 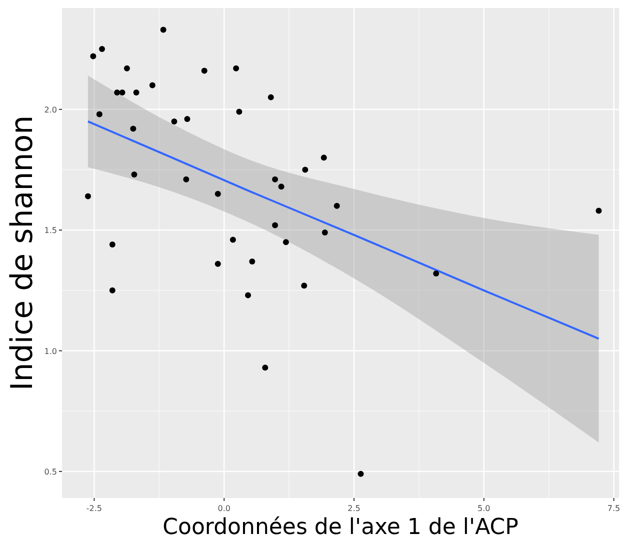 I want to click on x-tick-label: 0.0, so click(x=224, y=508).